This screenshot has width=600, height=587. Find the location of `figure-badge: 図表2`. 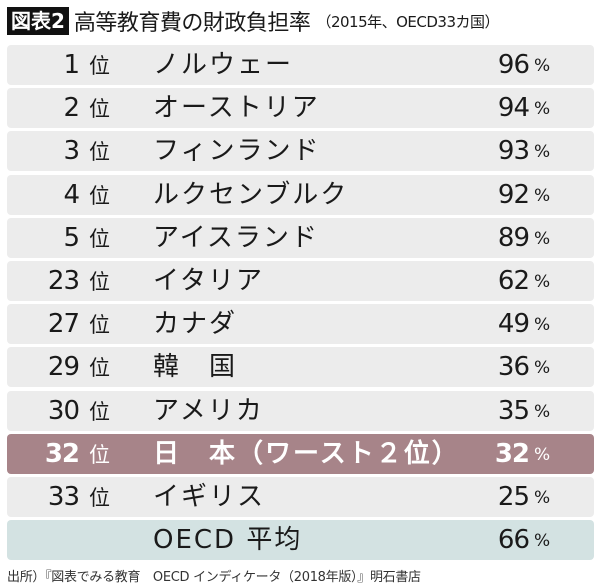

figure-badge: 図表2 is located at coordinates (38, 21).